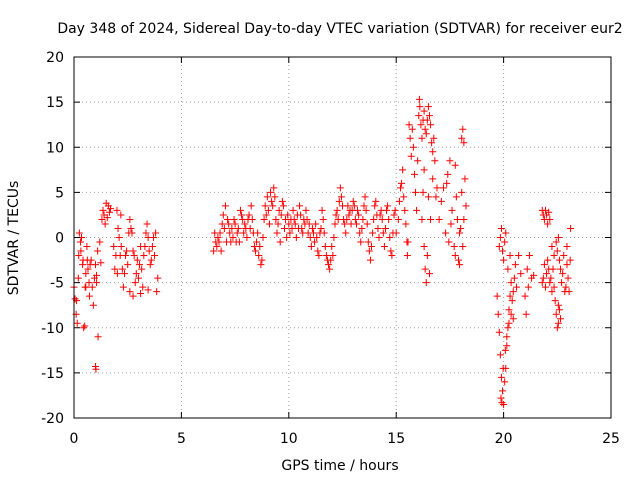 The width and height of the screenshot is (640, 480). What do you see at coordinates (611, 439) in the screenshot?
I see `x-tick-label: 25` at bounding box center [611, 439].